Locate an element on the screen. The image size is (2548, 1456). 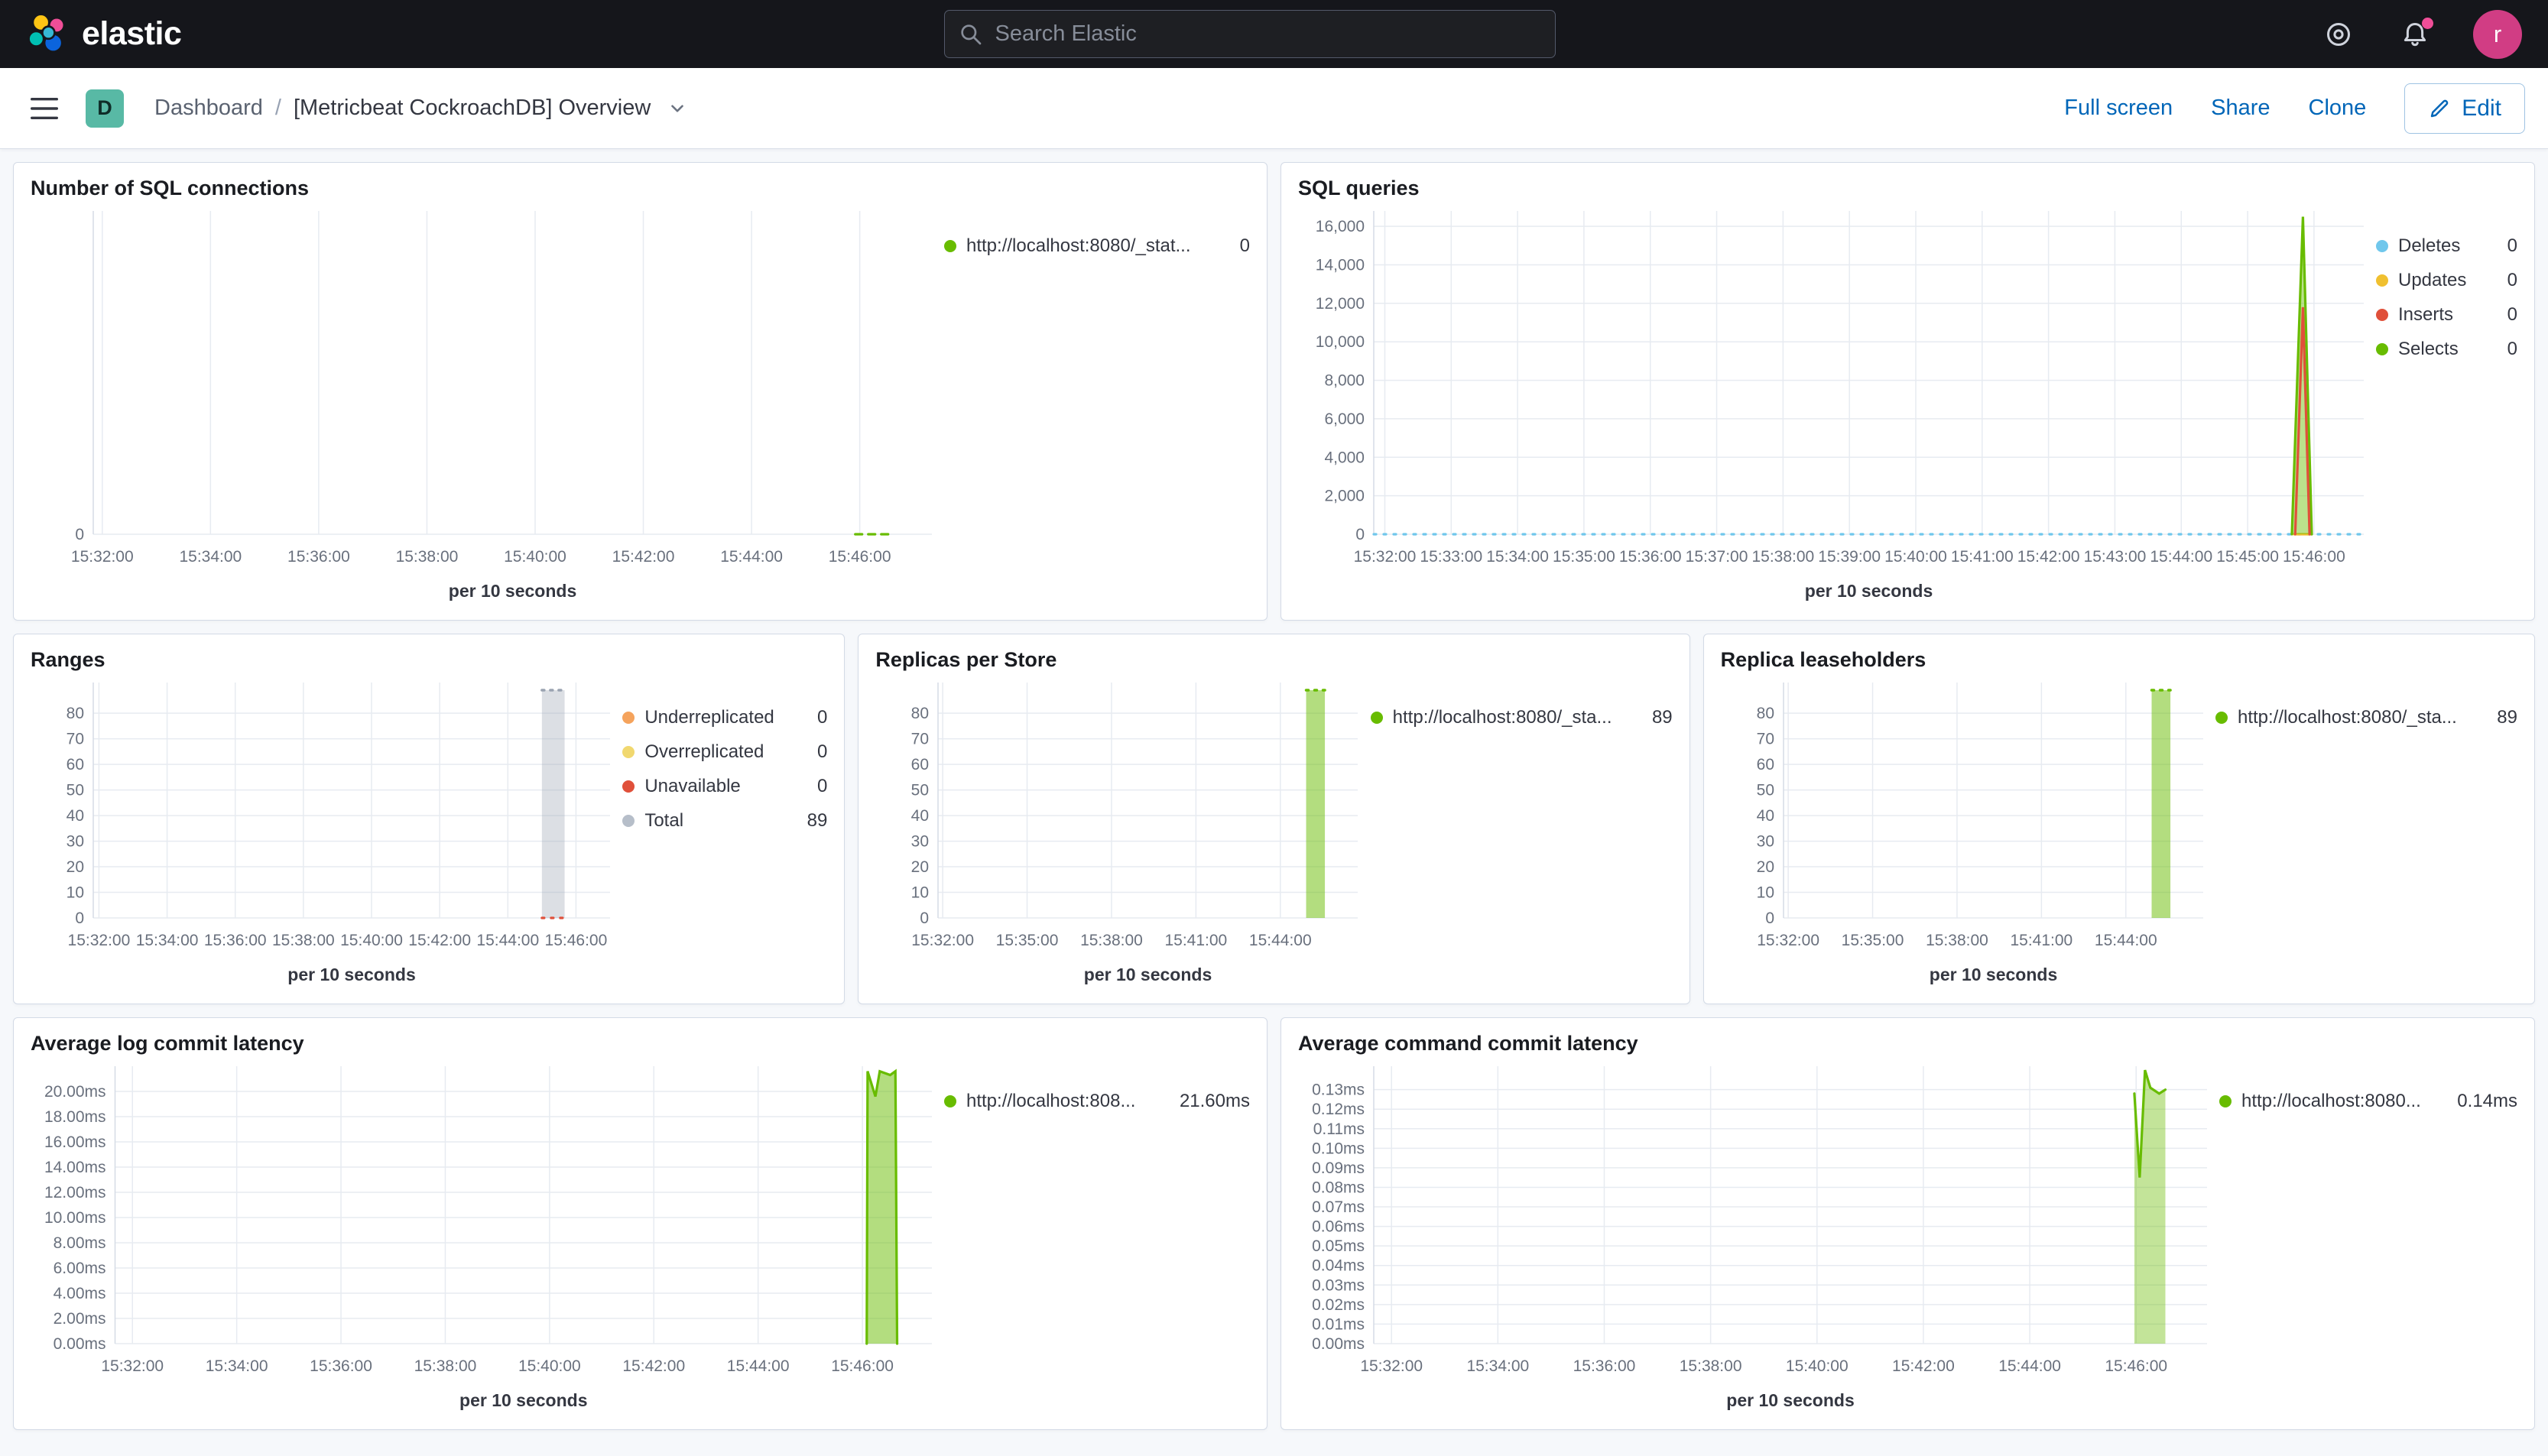
menu-icon is located at coordinates (45, 108).